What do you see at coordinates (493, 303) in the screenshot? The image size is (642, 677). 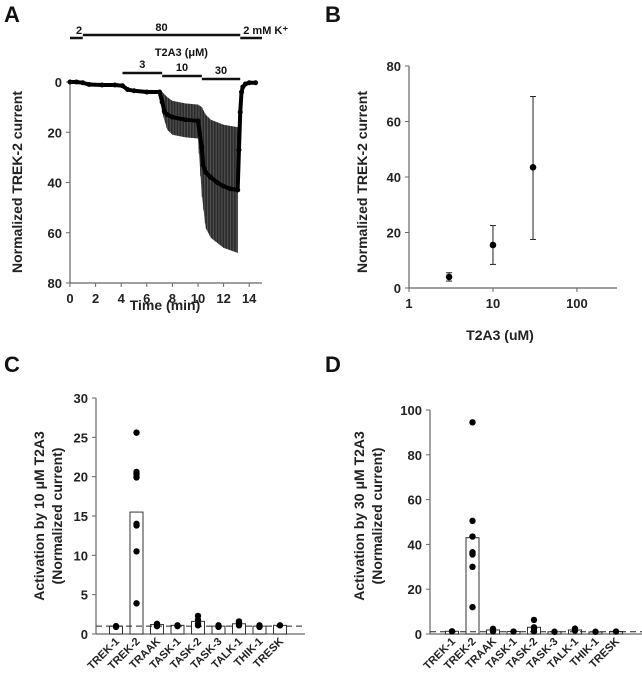 I see `b-x-tick-label: 10` at bounding box center [493, 303].